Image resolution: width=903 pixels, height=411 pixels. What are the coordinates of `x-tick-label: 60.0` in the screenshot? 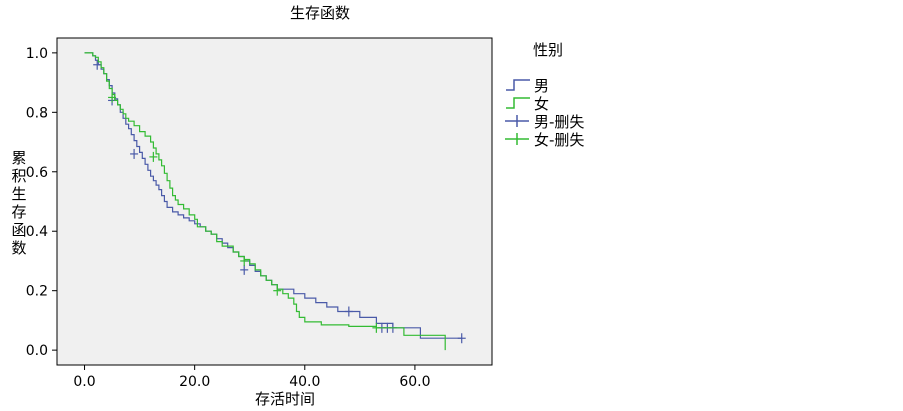 It's located at (414, 382).